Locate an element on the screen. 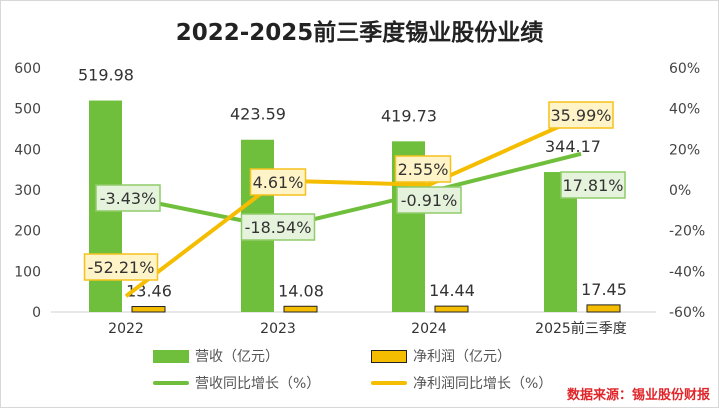  right-tick-label: 60% is located at coordinates (684, 69).